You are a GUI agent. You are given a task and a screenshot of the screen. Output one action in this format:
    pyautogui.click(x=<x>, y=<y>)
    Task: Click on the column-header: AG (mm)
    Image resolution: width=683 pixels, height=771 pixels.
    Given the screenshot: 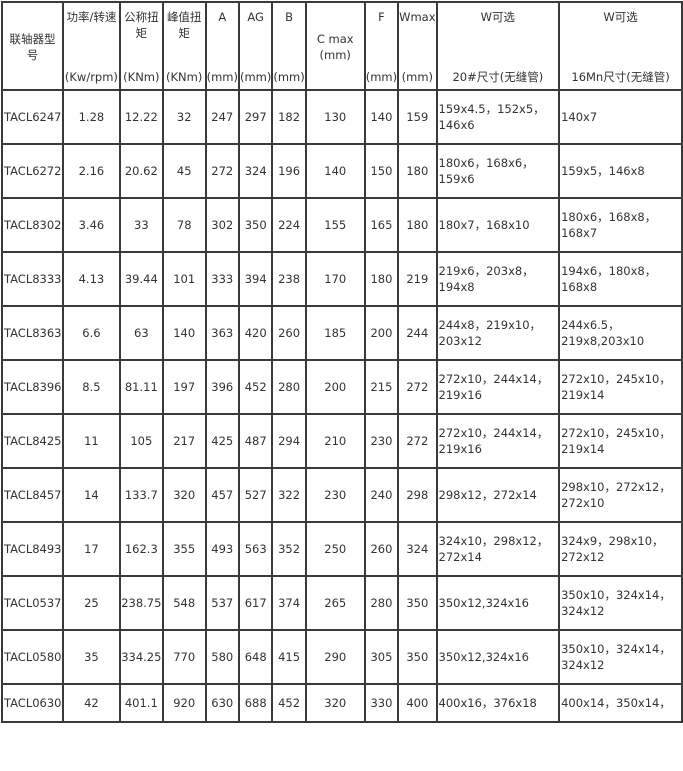 What is the action you would take?
    pyautogui.click(x=255, y=46)
    